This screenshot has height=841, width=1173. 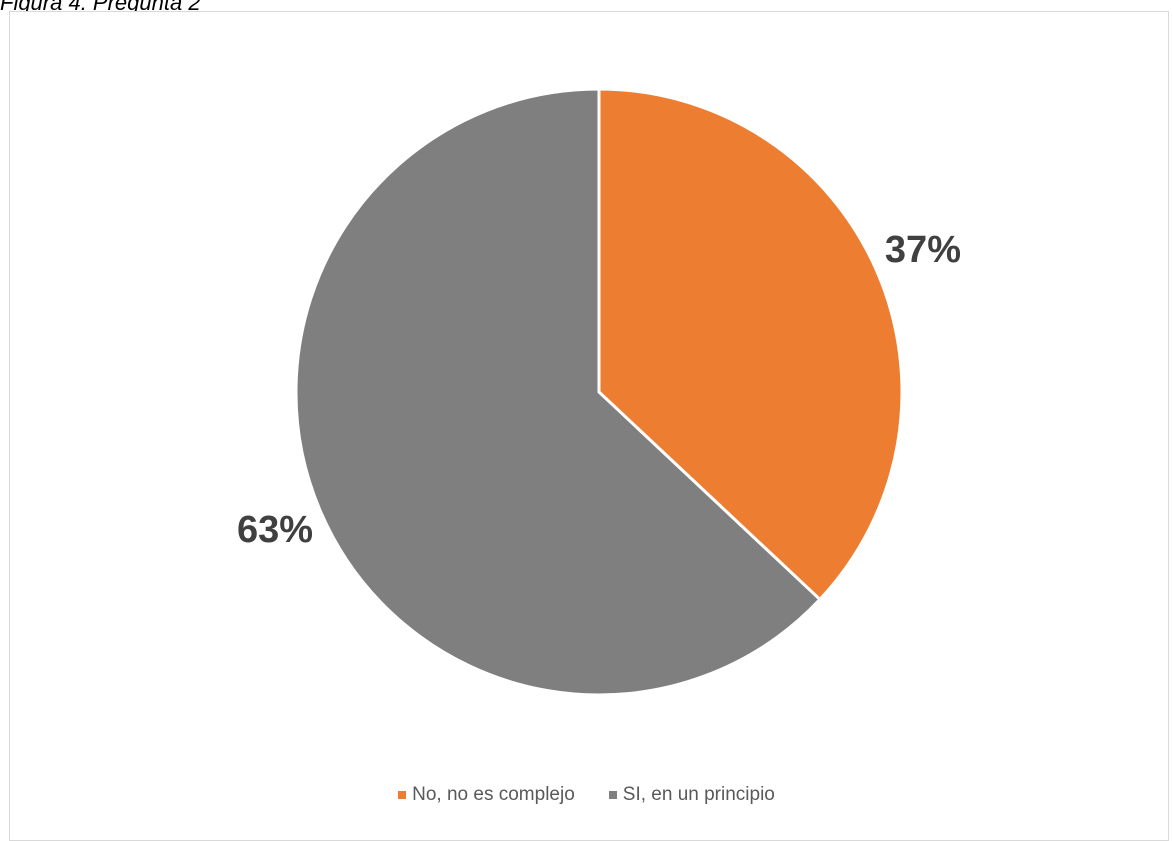 I want to click on legend-swatch-si, so click(x=612, y=795).